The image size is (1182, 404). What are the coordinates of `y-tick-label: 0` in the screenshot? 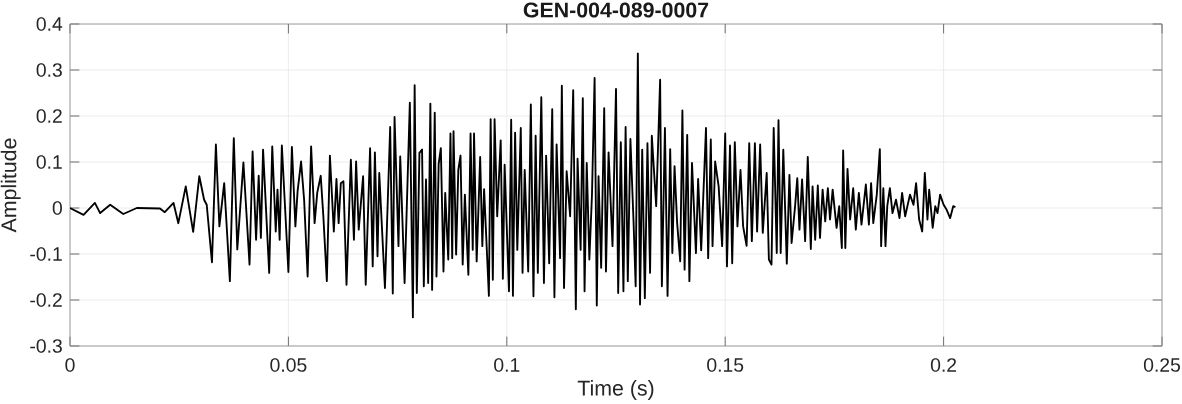 It's located at (57, 208).